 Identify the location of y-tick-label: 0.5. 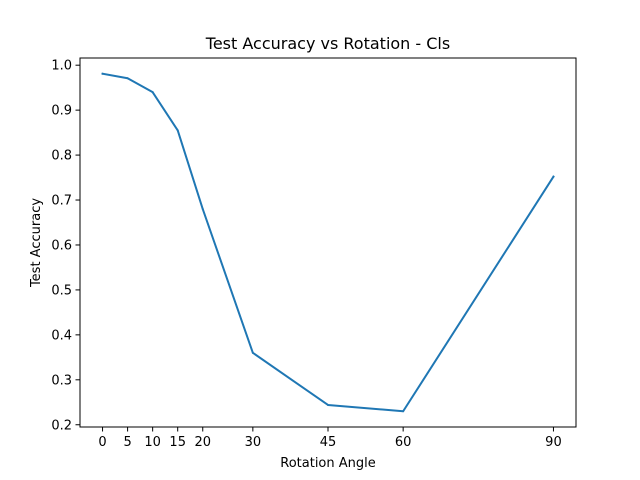
(61, 290).